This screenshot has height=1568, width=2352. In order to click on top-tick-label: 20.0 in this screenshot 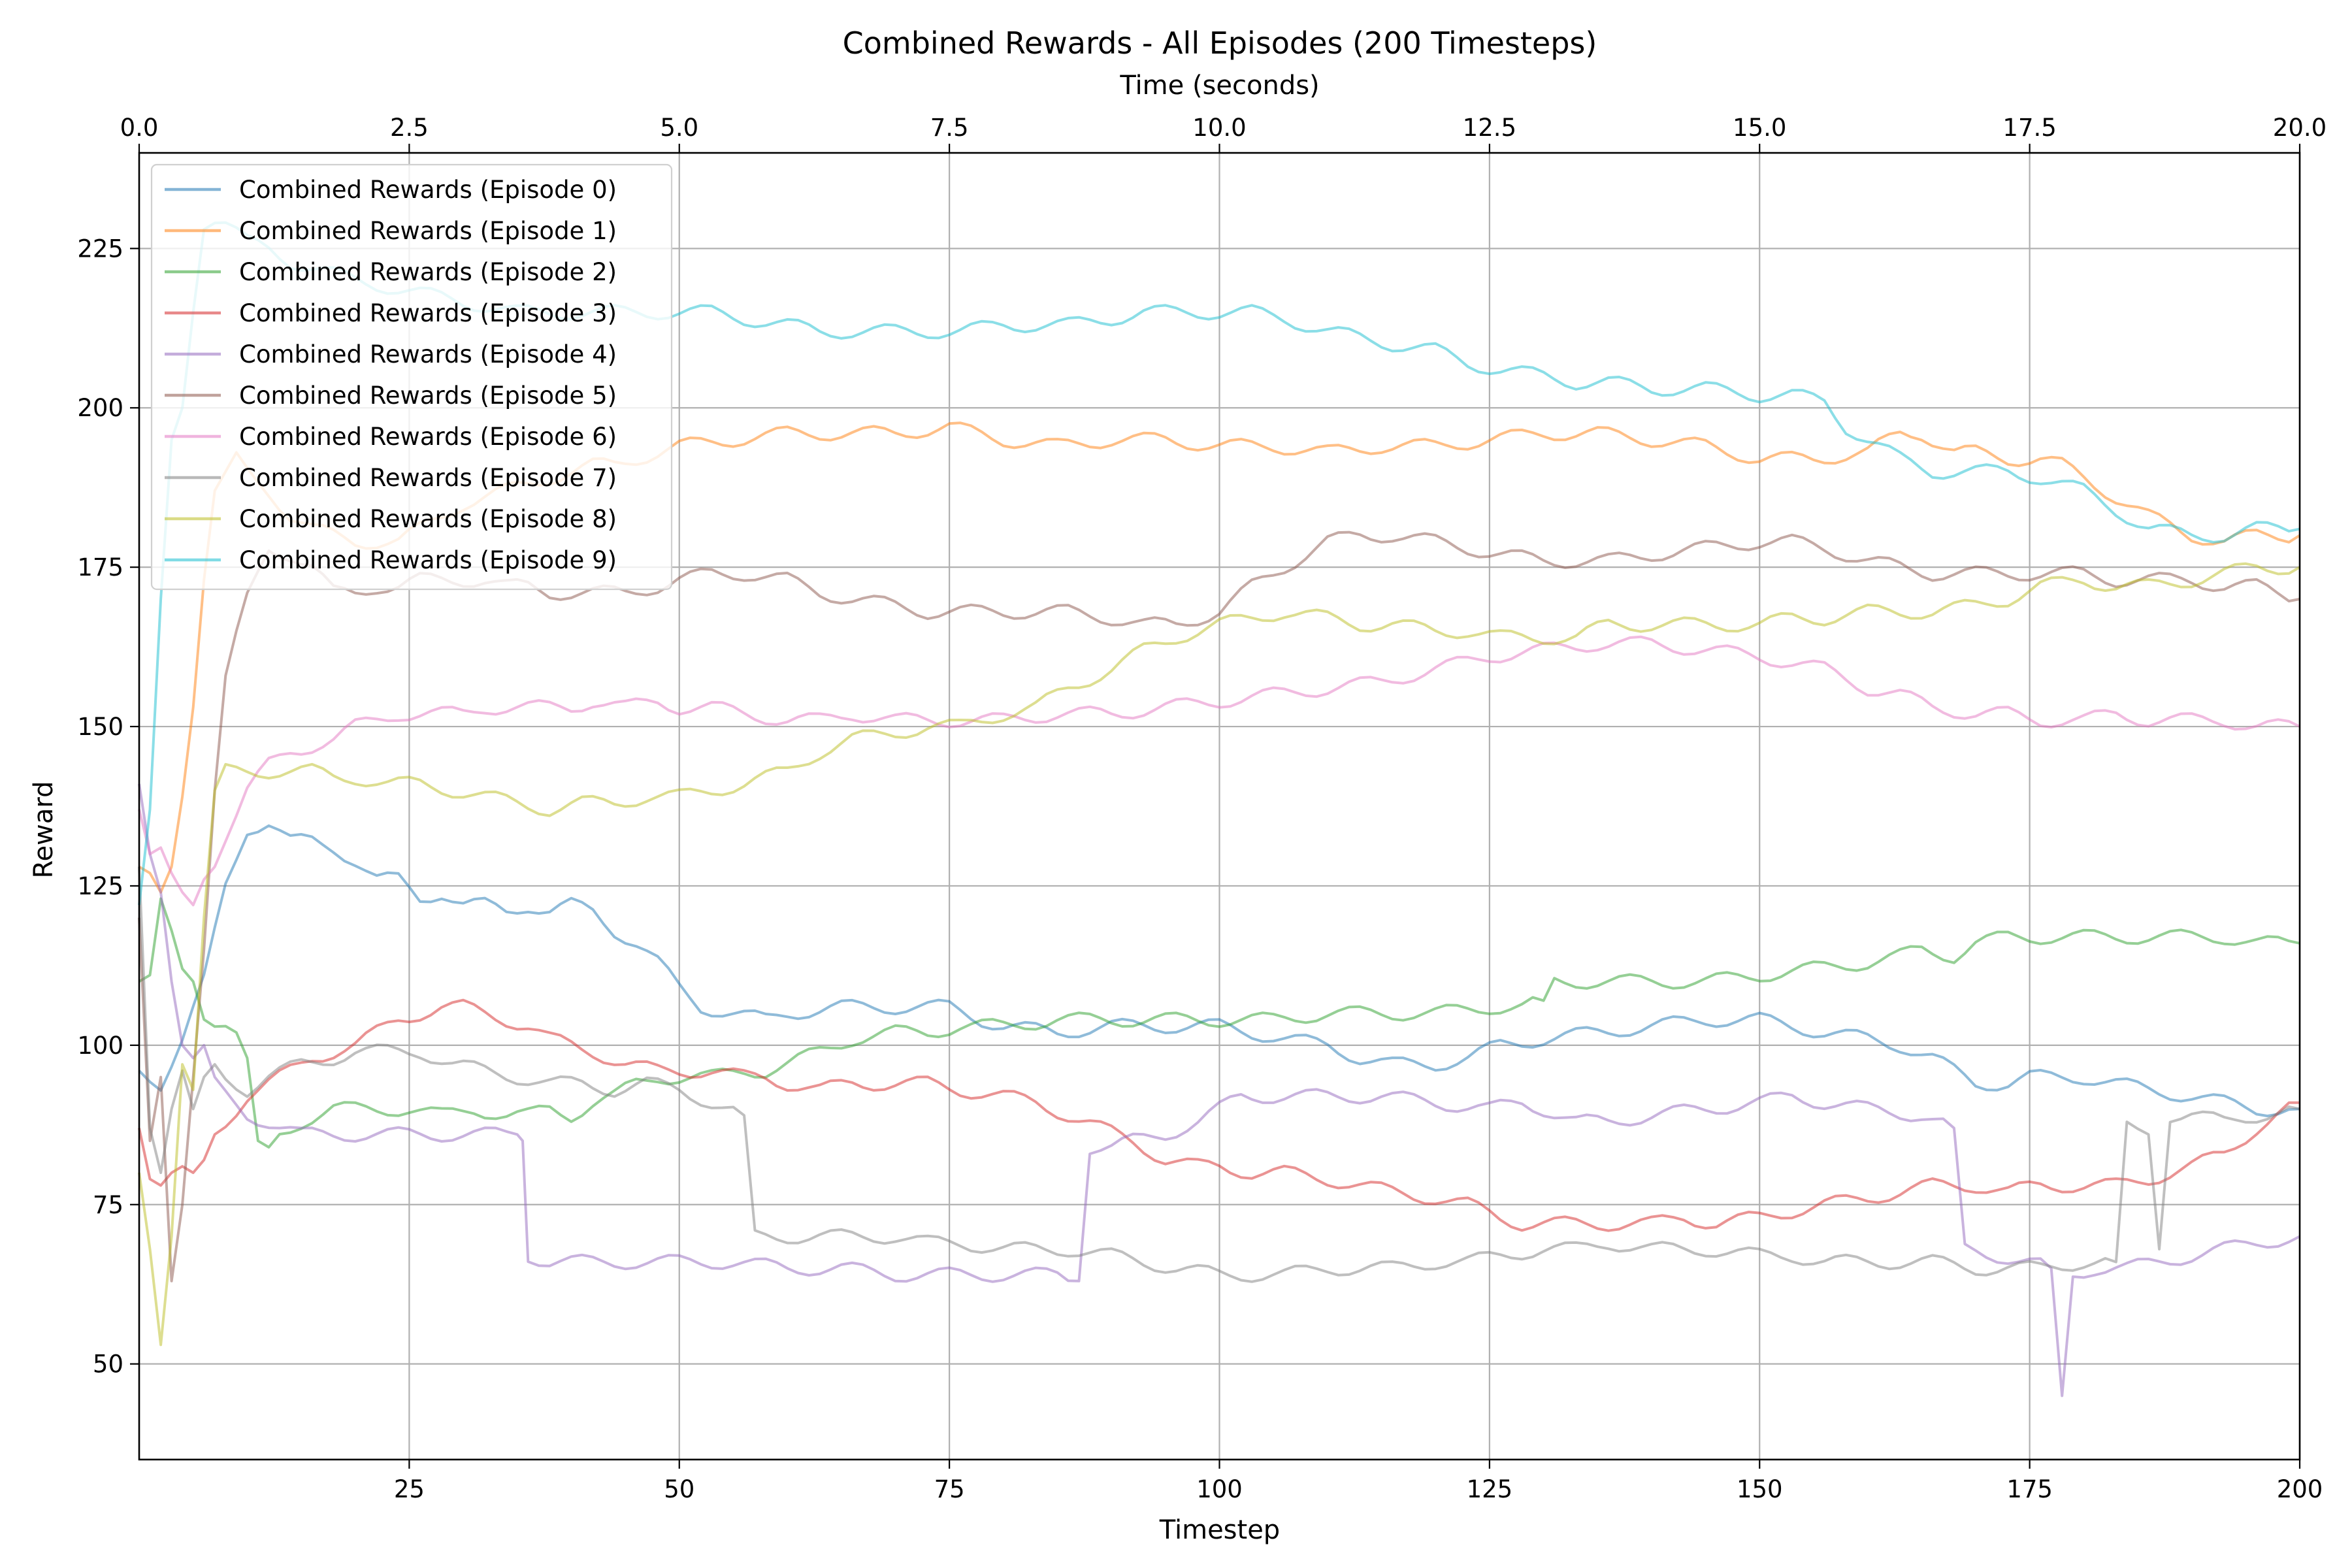, I will do `click(2300, 128)`.